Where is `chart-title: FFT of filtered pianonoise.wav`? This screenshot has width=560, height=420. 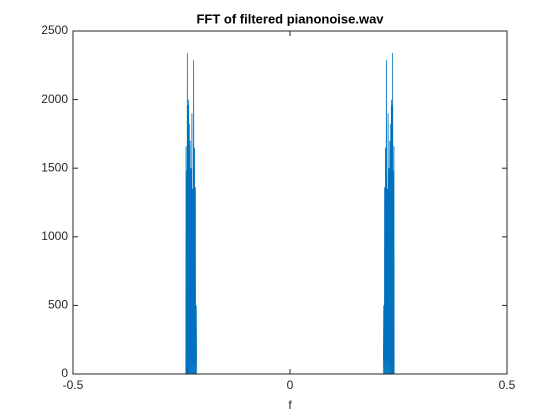
chart-title: FFT of filtered pianonoise.wav is located at coordinates (290, 18).